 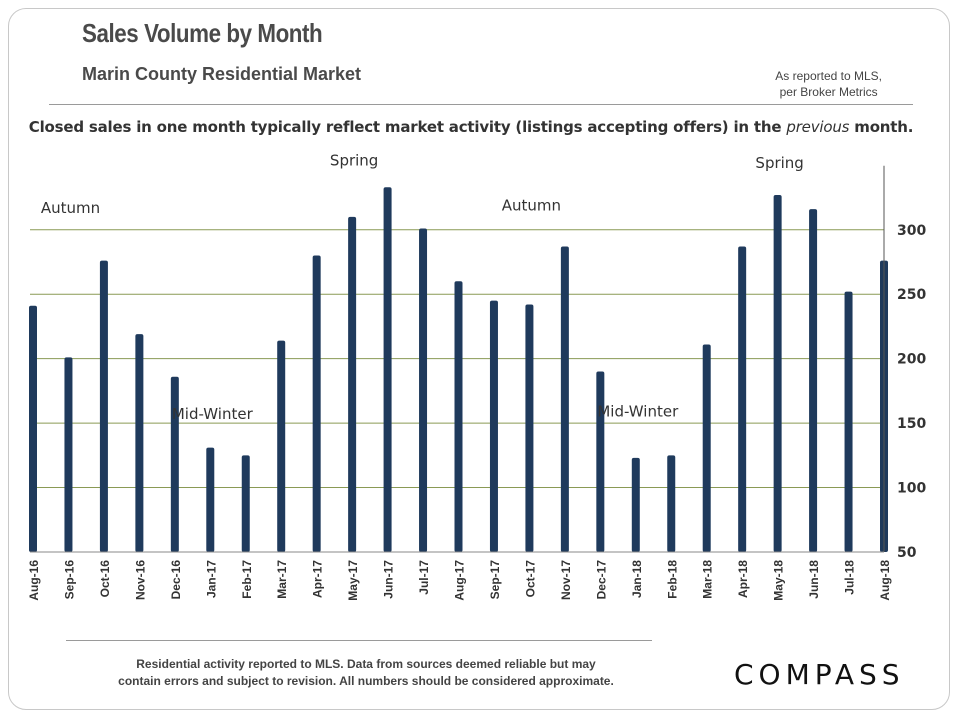 What do you see at coordinates (202, 33) in the screenshot?
I see `chart-title: Sales Volume by Month` at bounding box center [202, 33].